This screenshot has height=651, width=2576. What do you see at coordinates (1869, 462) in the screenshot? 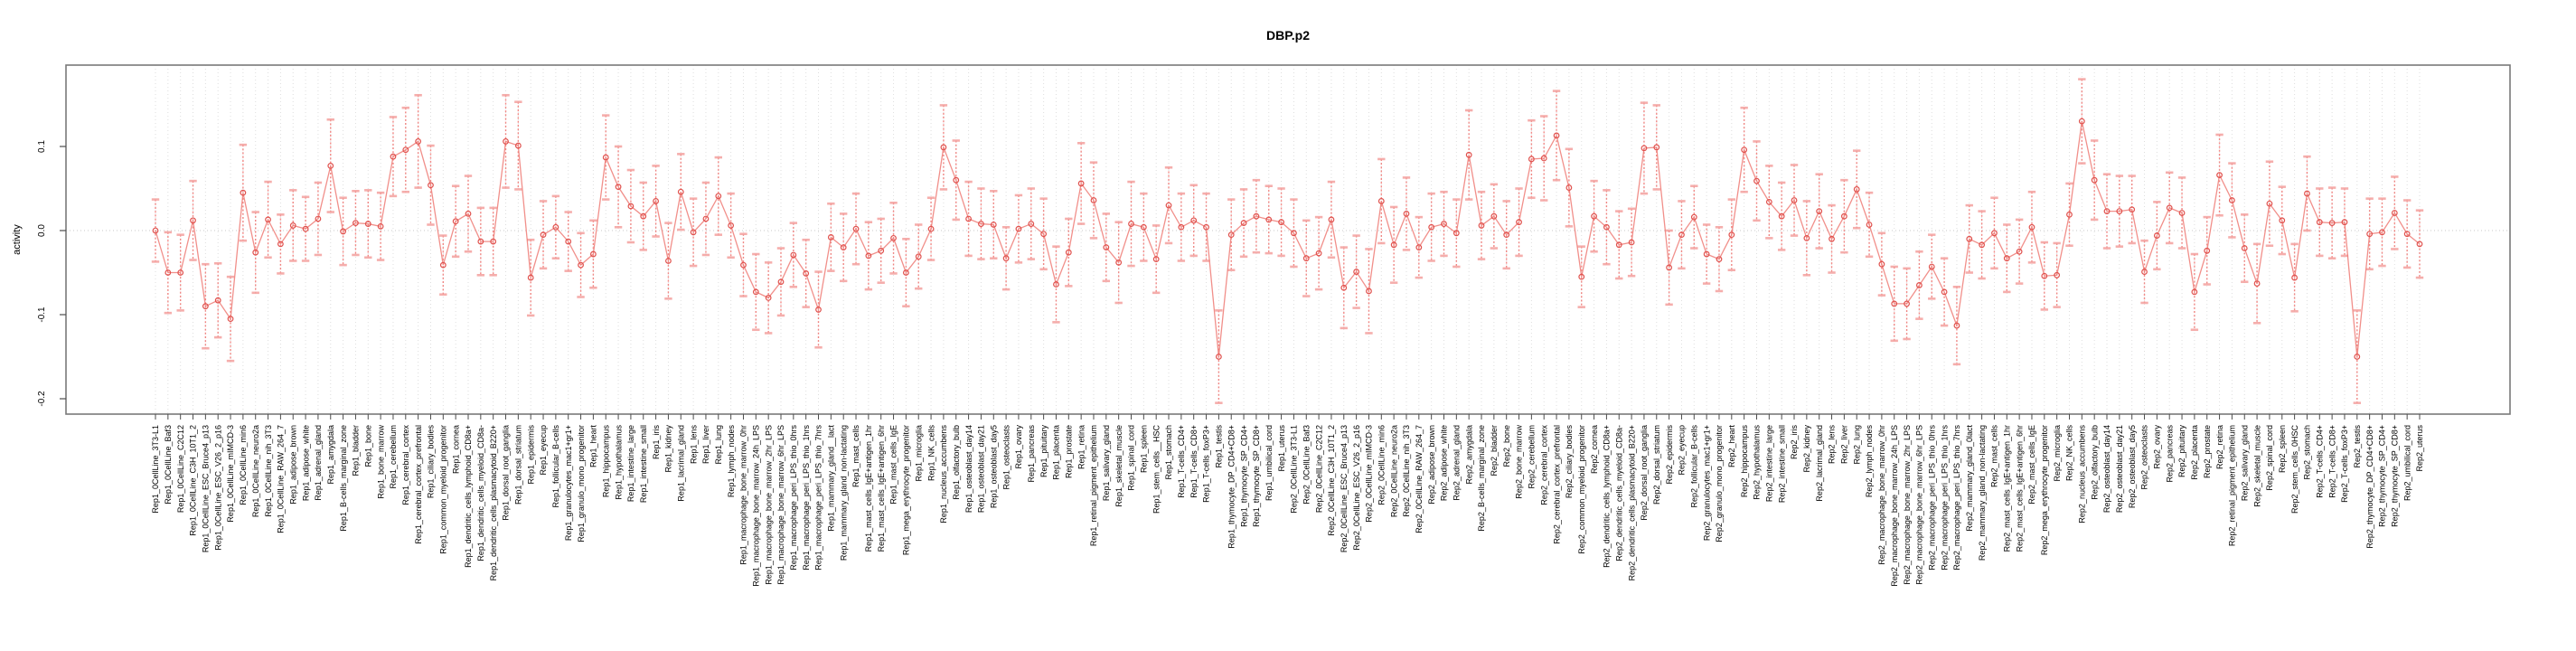
I see `x-tick-label: Rep2_lymph_nodes` at bounding box center [1869, 462].